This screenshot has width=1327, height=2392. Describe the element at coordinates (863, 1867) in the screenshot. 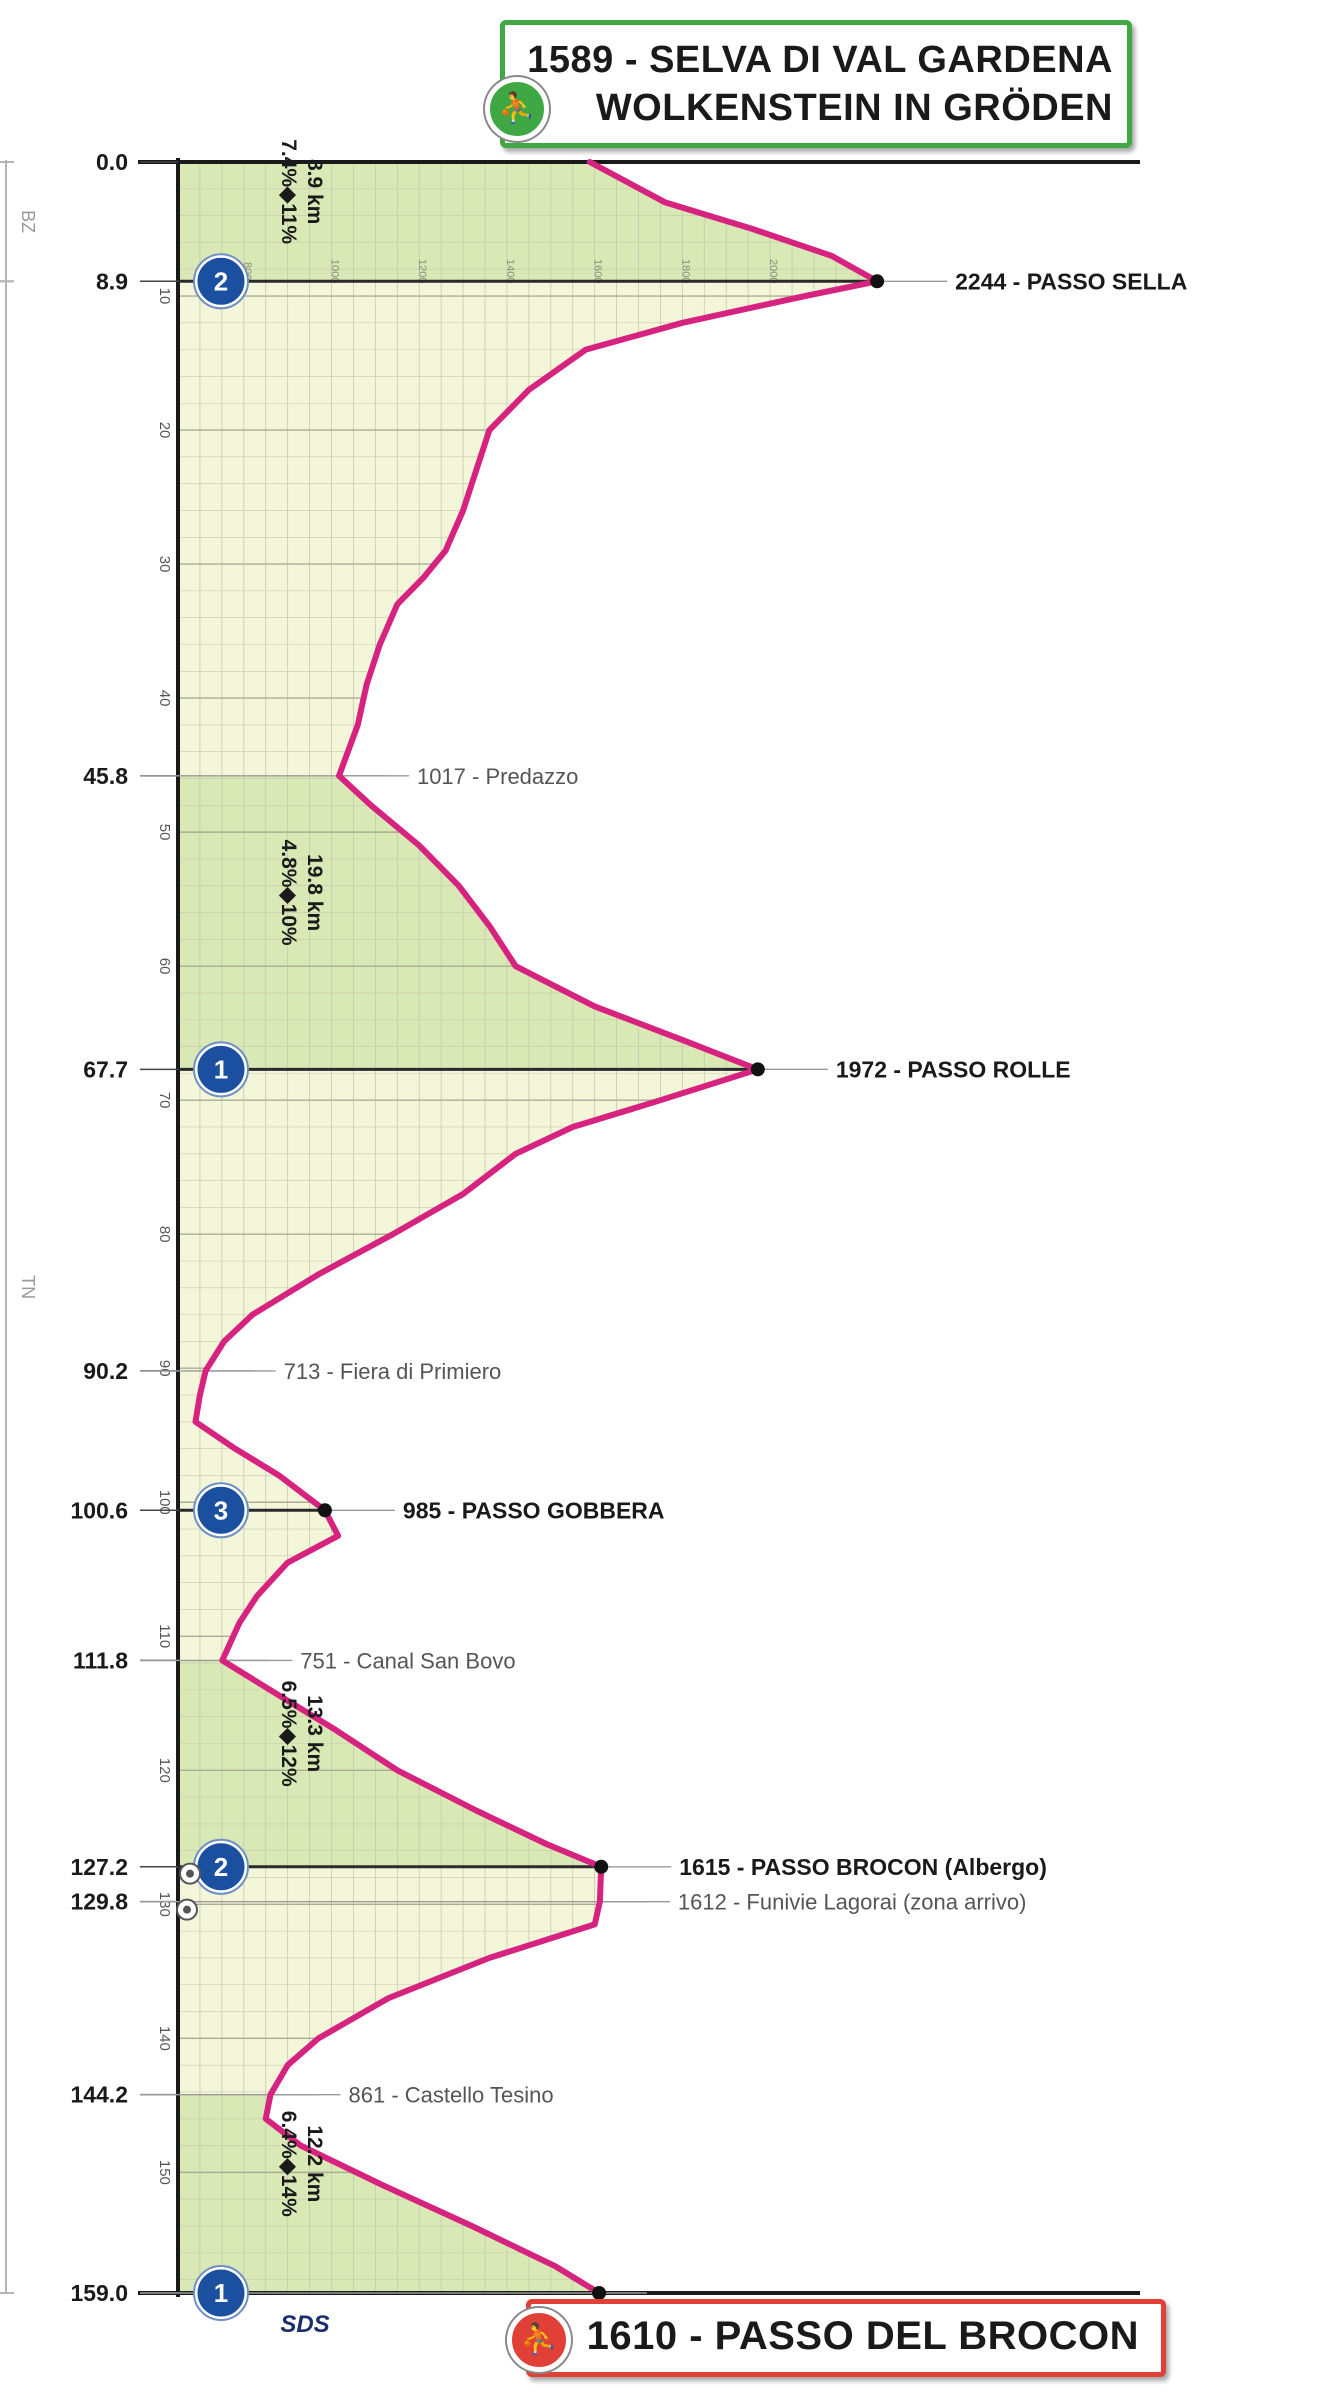

I see `point-label-7: 1615 - PASSO BROCON (Albergo)` at that location.